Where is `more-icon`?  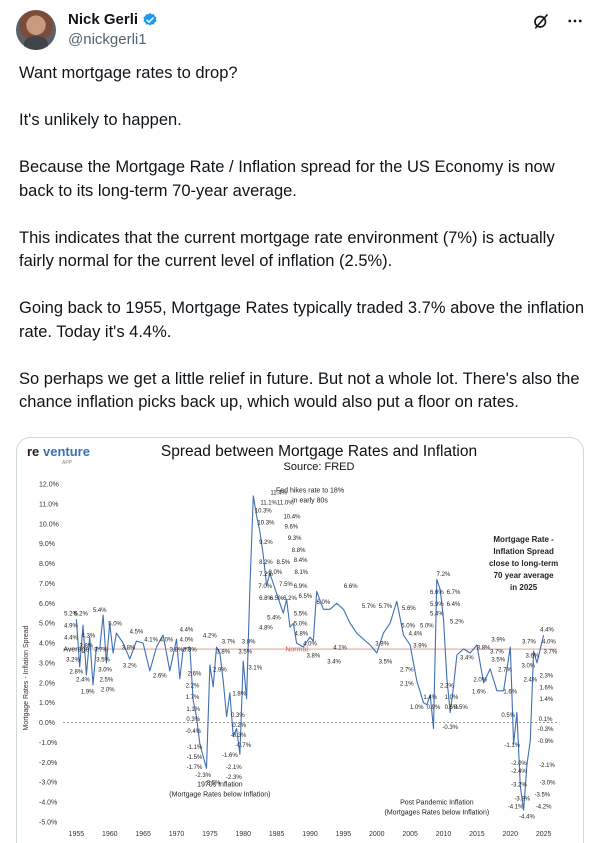
more-icon is located at coordinates (575, 21).